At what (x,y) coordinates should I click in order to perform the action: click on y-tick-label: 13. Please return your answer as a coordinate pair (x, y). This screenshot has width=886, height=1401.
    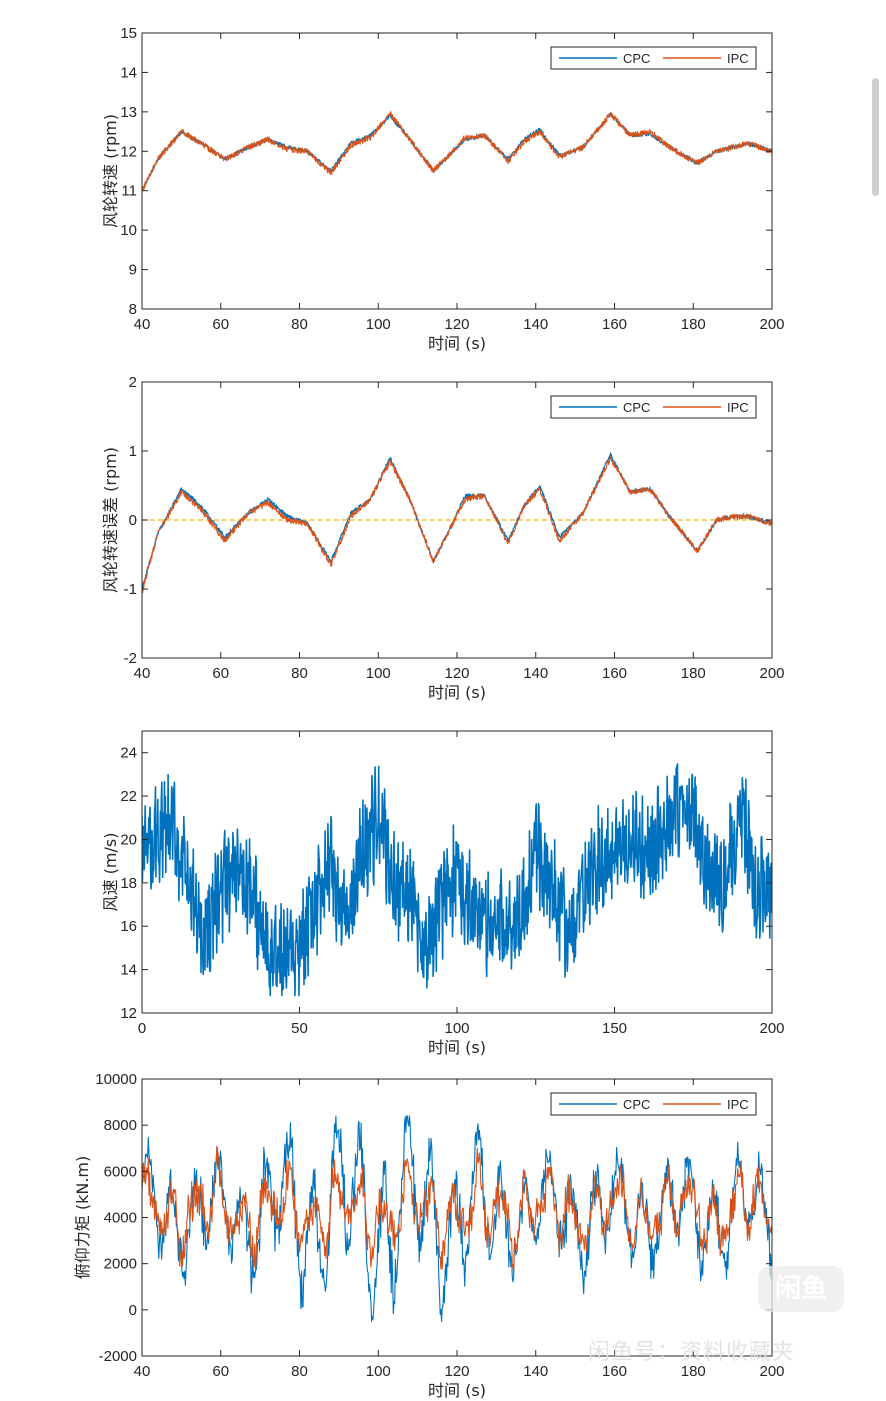
    Looking at the image, I should click on (128, 112).